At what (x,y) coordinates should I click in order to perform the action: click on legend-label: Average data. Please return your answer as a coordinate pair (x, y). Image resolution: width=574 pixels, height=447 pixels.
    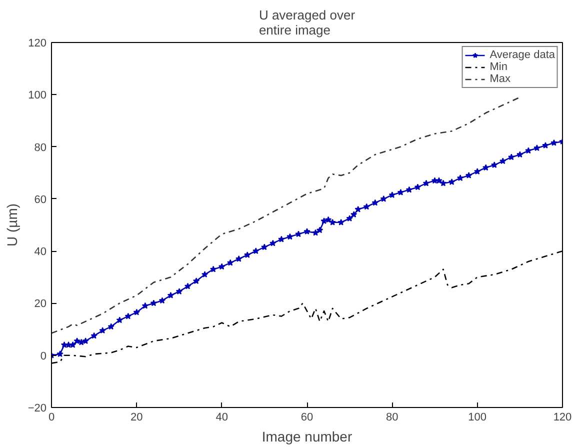
    Looking at the image, I should click on (522, 55).